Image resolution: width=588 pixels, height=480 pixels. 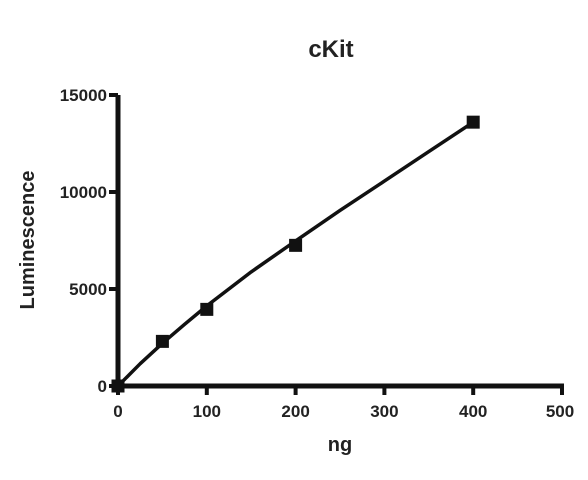 What do you see at coordinates (295, 411) in the screenshot?
I see `x-tick-label: 200` at bounding box center [295, 411].